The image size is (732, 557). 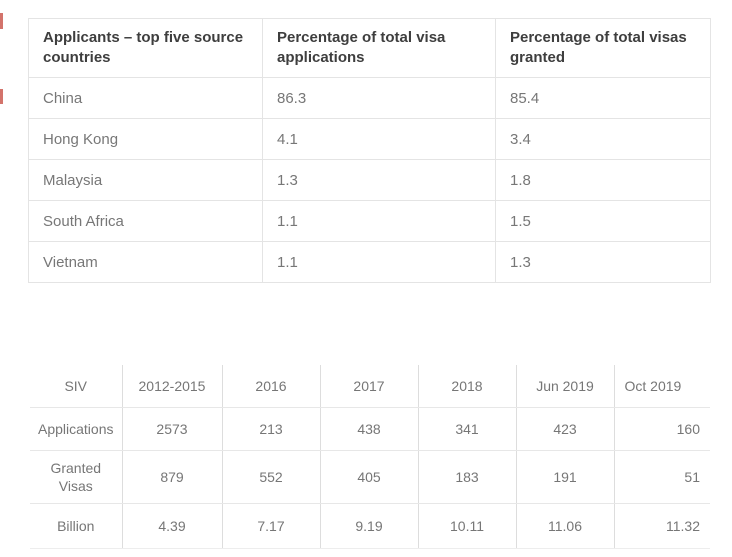 I want to click on value-cell: 423, so click(x=564, y=429).